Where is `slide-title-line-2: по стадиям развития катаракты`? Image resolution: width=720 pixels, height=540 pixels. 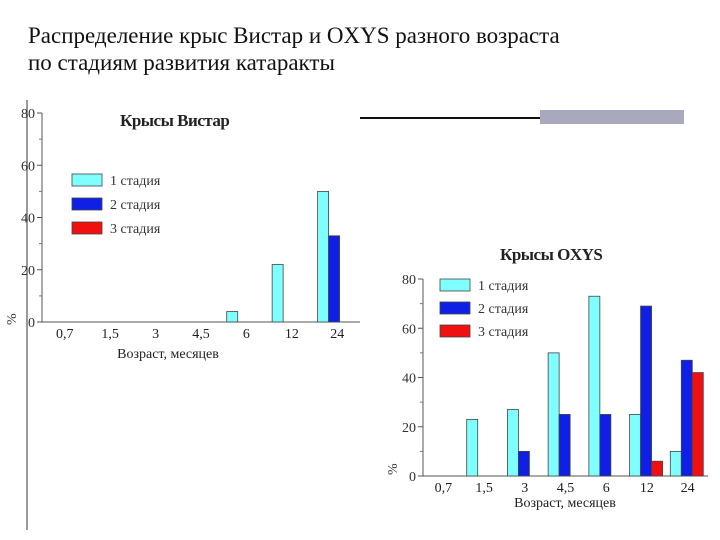 slide-title-line-2: по стадиям развития катаракты is located at coordinates (181, 62).